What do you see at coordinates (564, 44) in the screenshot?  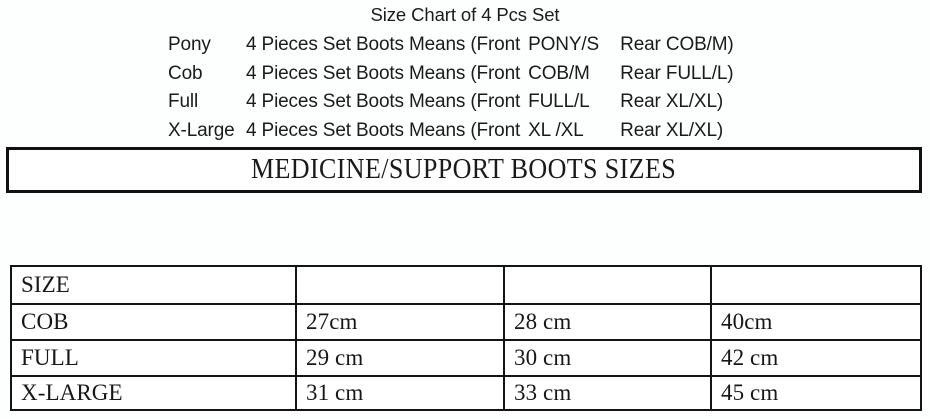 I see `size-front-value: PONY/S` at bounding box center [564, 44].